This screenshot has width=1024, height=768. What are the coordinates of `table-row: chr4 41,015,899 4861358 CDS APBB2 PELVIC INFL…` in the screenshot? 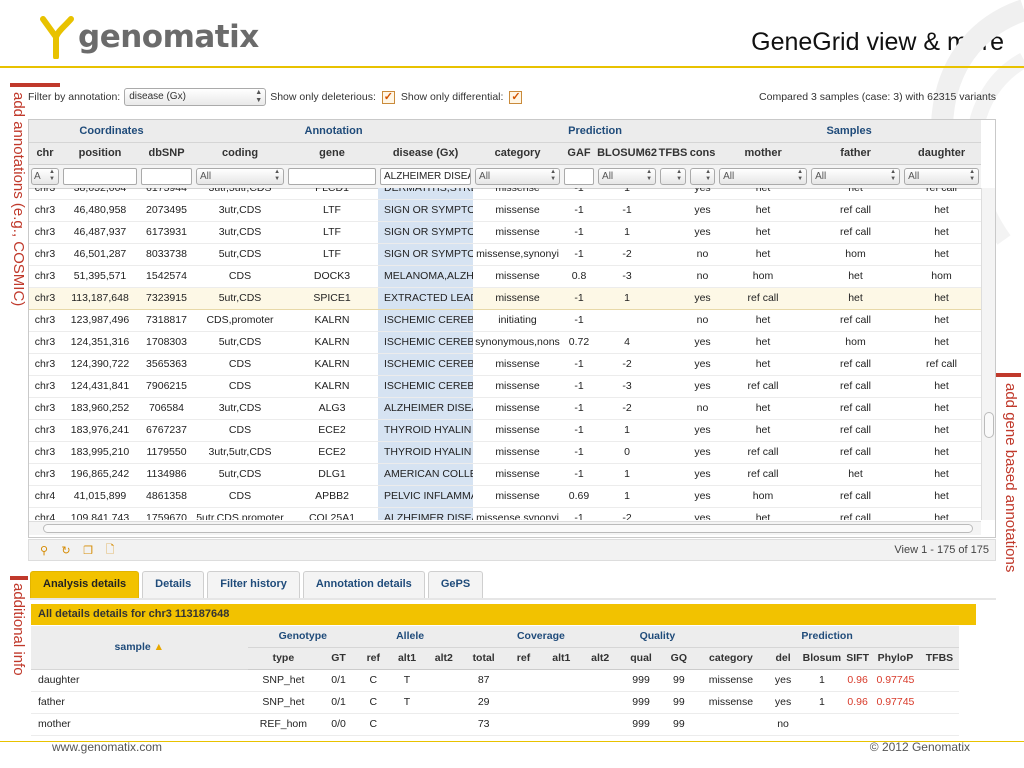 It's located at (505, 496).